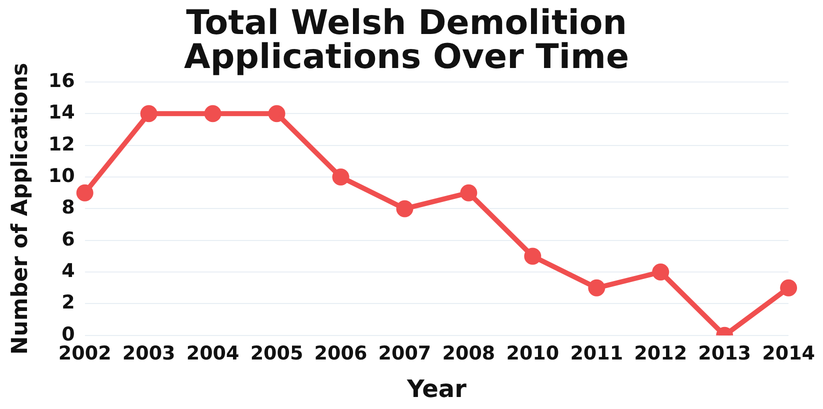  What do you see at coordinates (149, 353) in the screenshot?
I see `x-tick-label: 2003` at bounding box center [149, 353].